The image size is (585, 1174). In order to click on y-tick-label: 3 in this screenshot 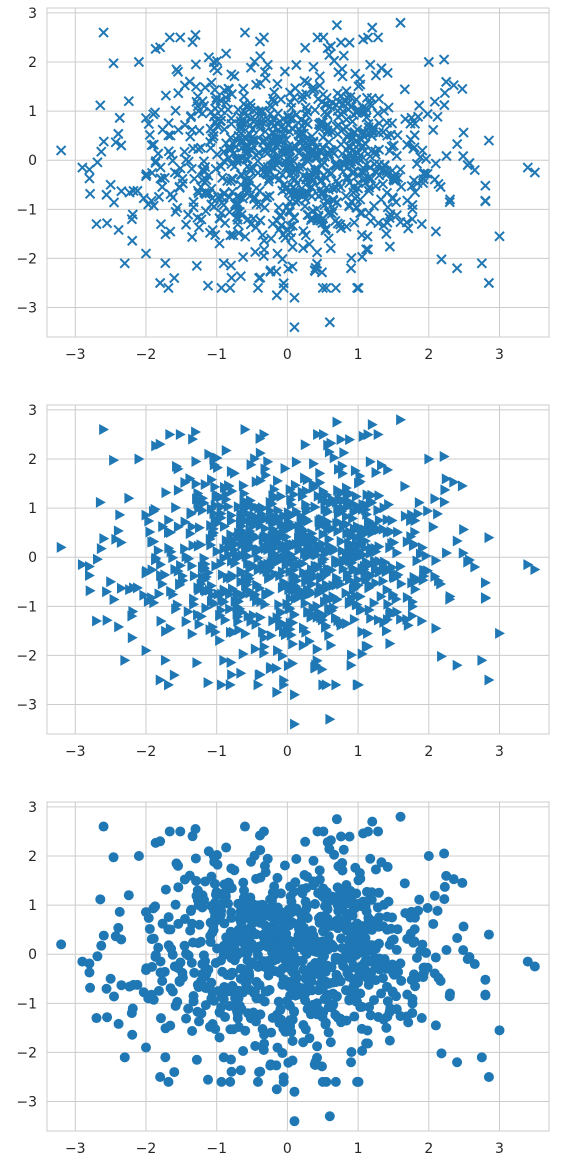, I will do `click(32, 14)`.